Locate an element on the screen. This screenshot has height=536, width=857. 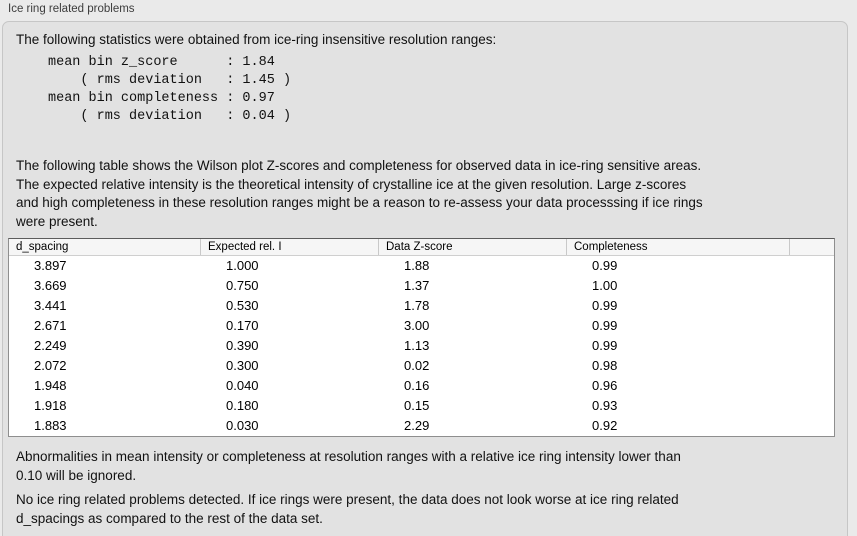
cell-d-spacing: 3.897 is located at coordinates (50, 265).